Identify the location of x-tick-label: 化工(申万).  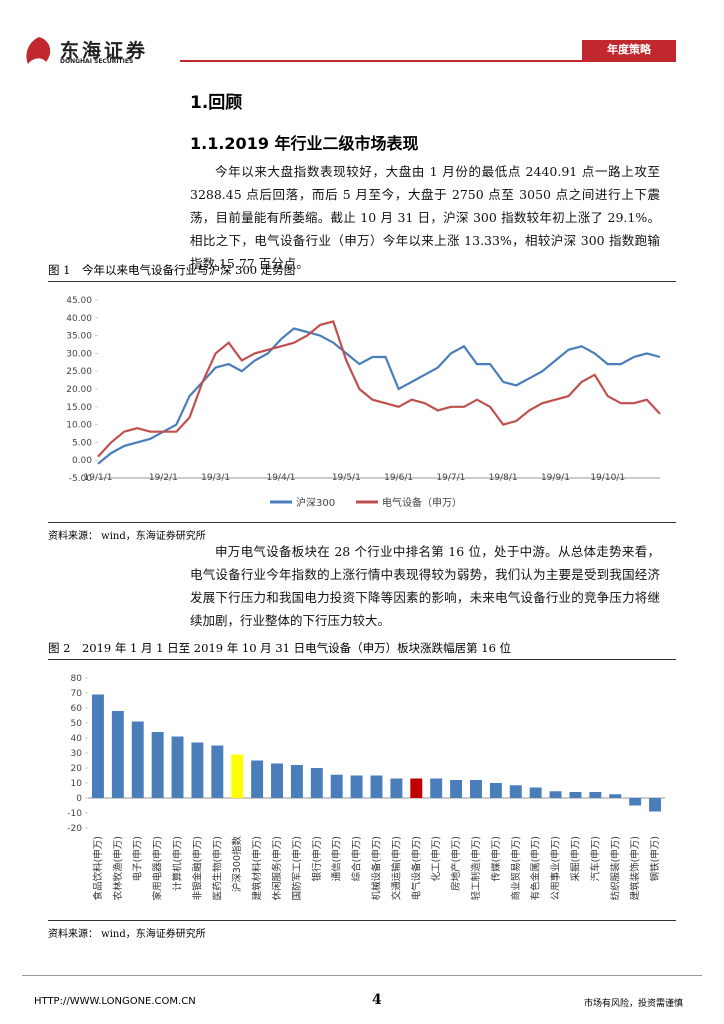
(436, 858).